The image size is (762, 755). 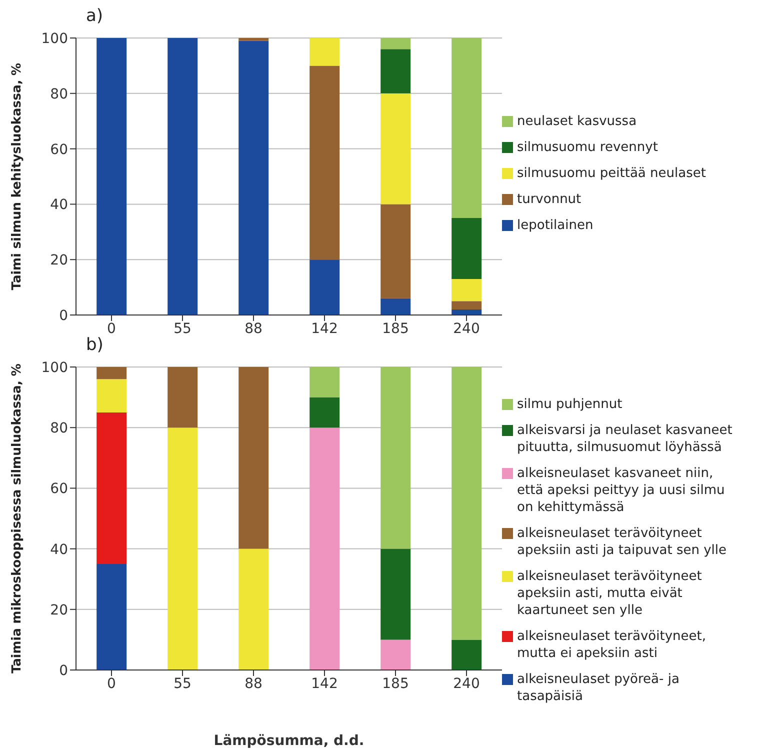 I want to click on legend-label: alkeisneulaset pyöreä- ja tasapäisiä, so click(x=598, y=688).